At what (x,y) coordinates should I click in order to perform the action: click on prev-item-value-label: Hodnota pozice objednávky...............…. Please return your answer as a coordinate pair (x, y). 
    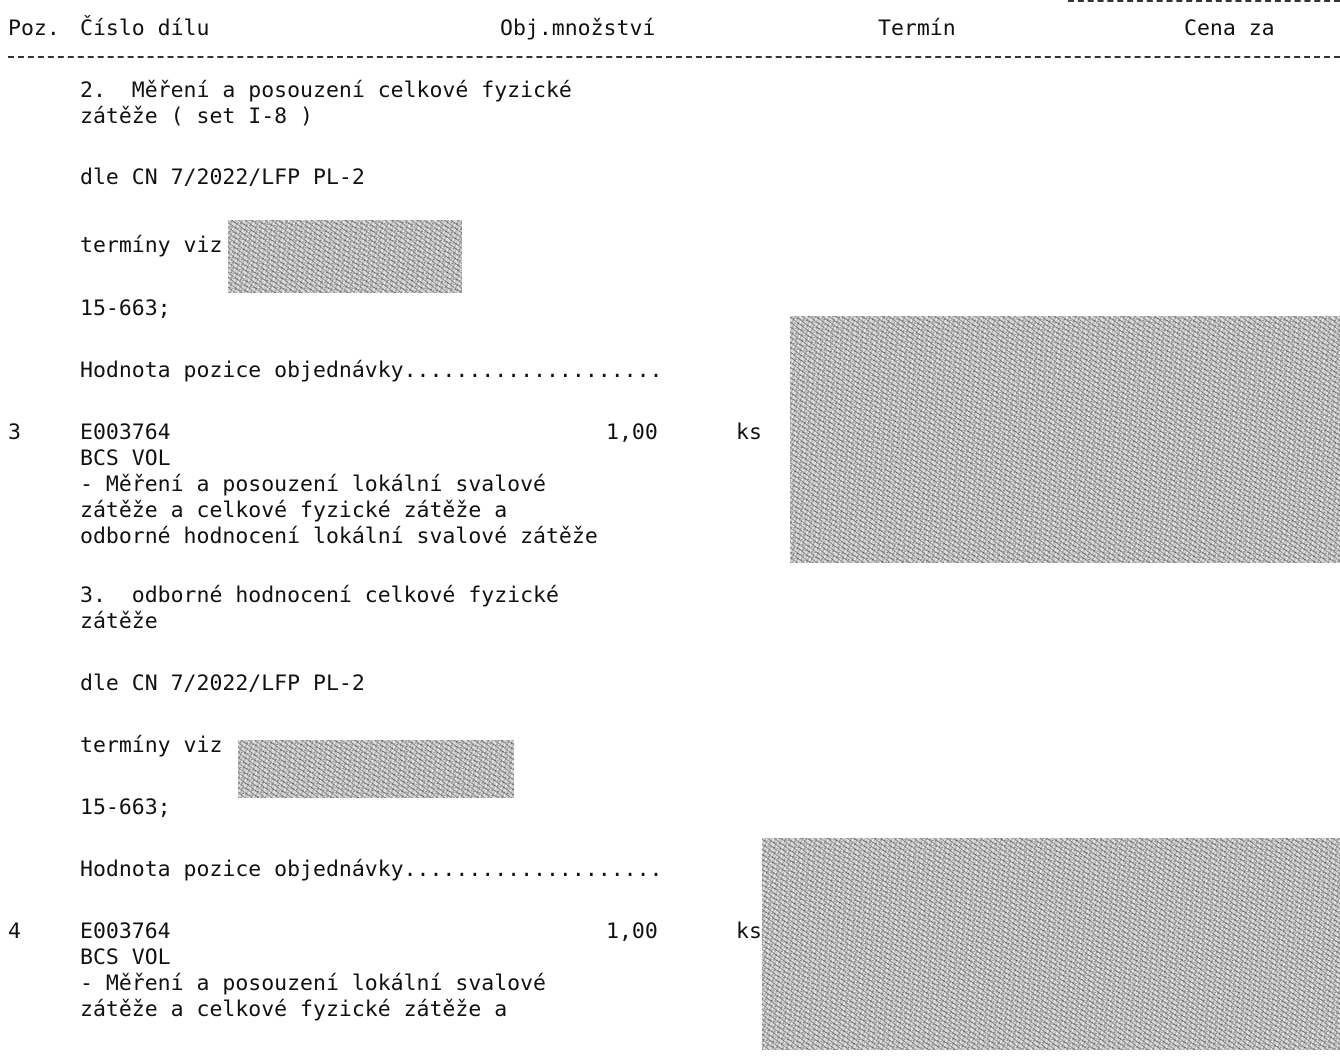
    Looking at the image, I should click on (371, 370).